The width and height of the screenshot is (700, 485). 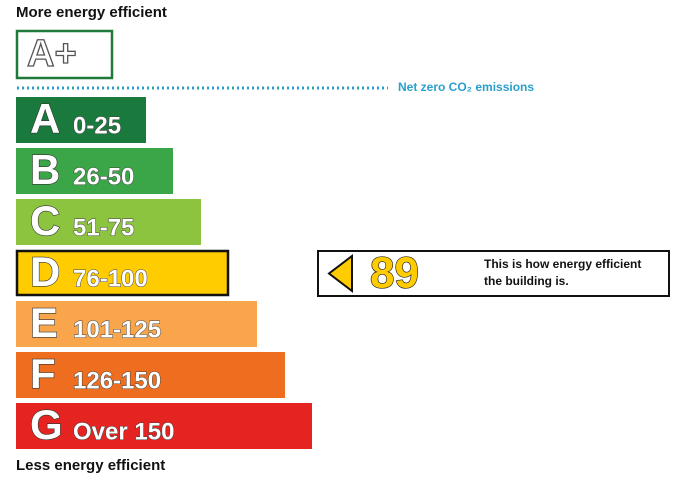 What do you see at coordinates (562, 264) in the screenshot?
I see `rating-note: This is how energy efficient` at bounding box center [562, 264].